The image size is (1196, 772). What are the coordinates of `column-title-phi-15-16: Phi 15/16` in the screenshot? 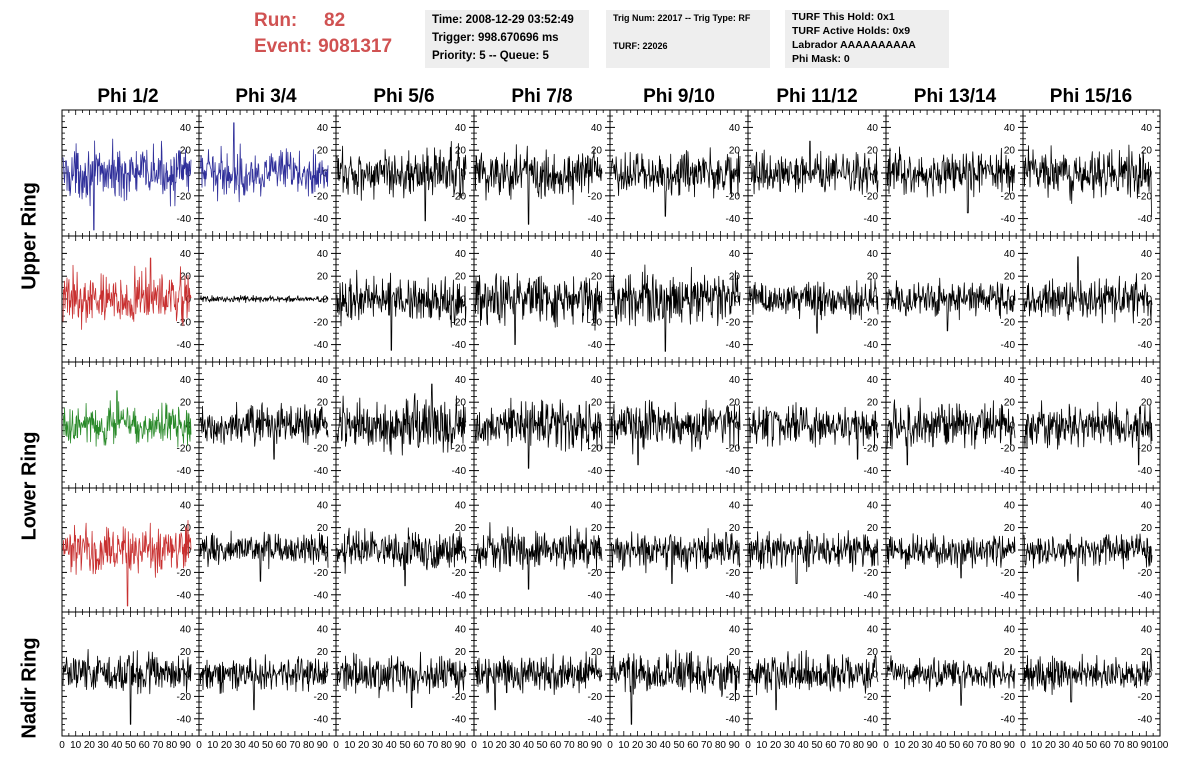 It's located at (1091, 96).